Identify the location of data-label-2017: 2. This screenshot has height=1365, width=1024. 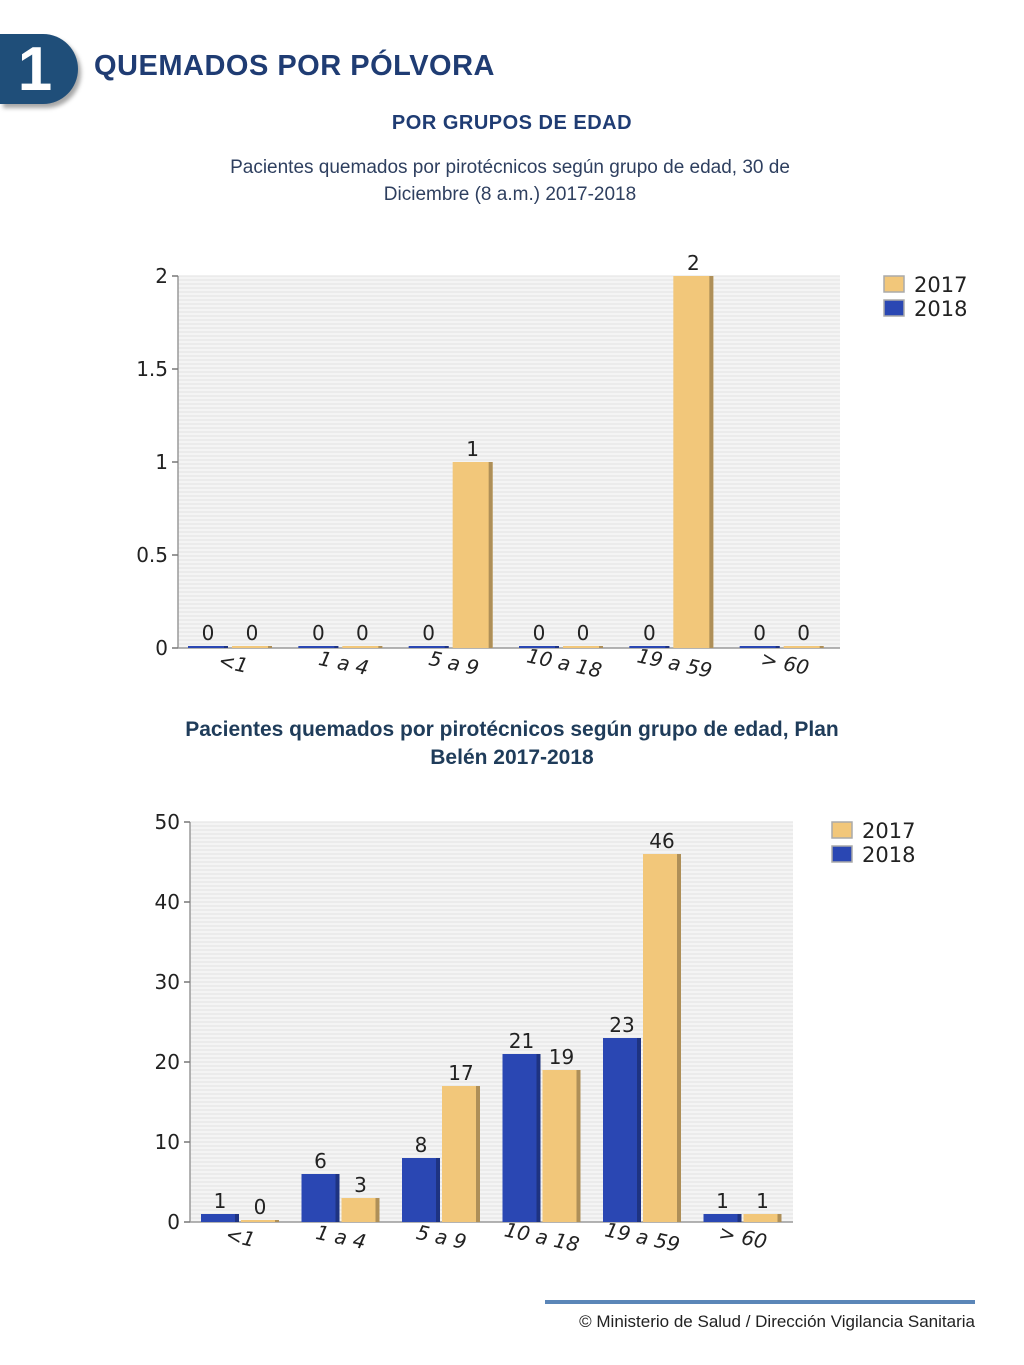
(693, 263).